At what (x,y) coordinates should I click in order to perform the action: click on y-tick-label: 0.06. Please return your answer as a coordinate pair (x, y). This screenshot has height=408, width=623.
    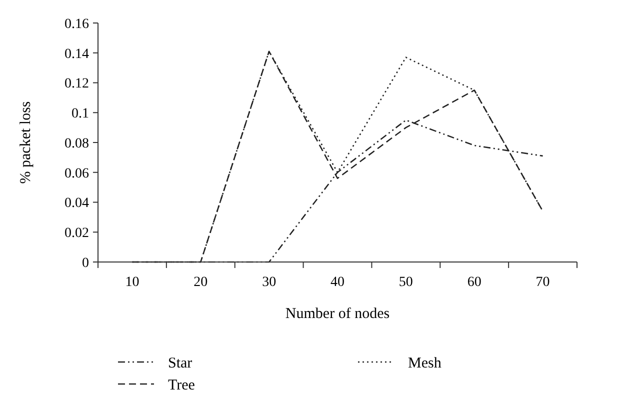
    Looking at the image, I should click on (76, 174).